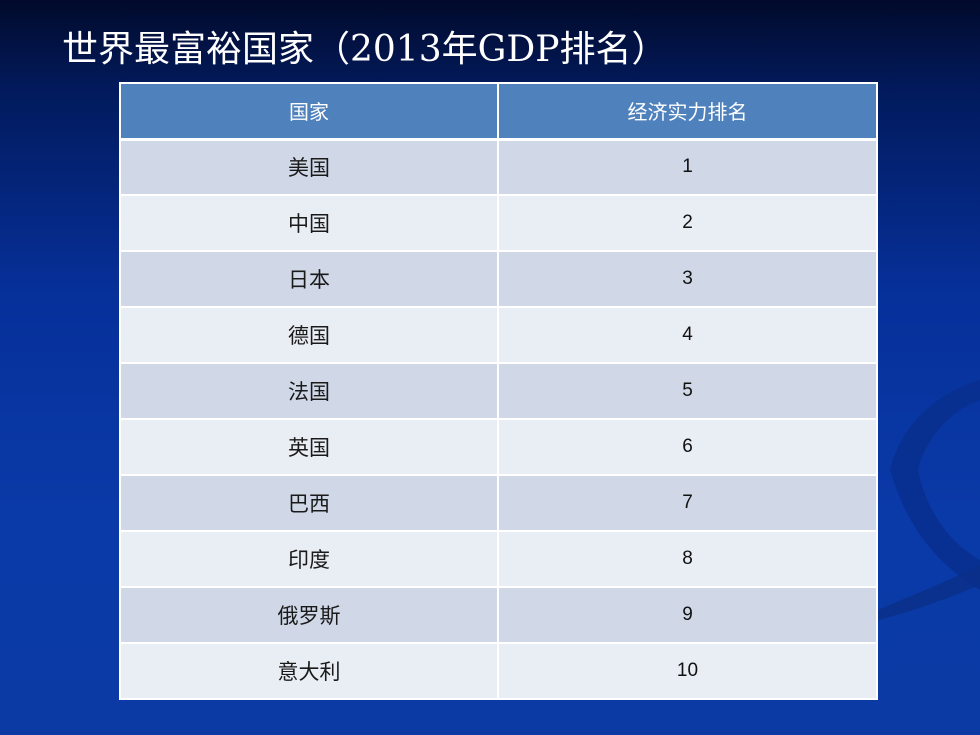  I want to click on rank-cell: 5, so click(687, 391).